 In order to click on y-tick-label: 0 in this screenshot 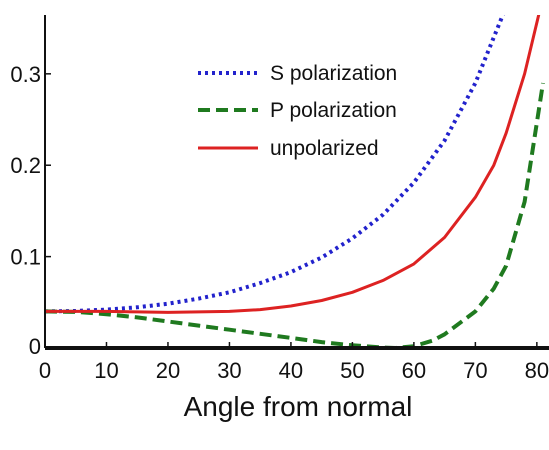, I will do `click(35, 346)`.